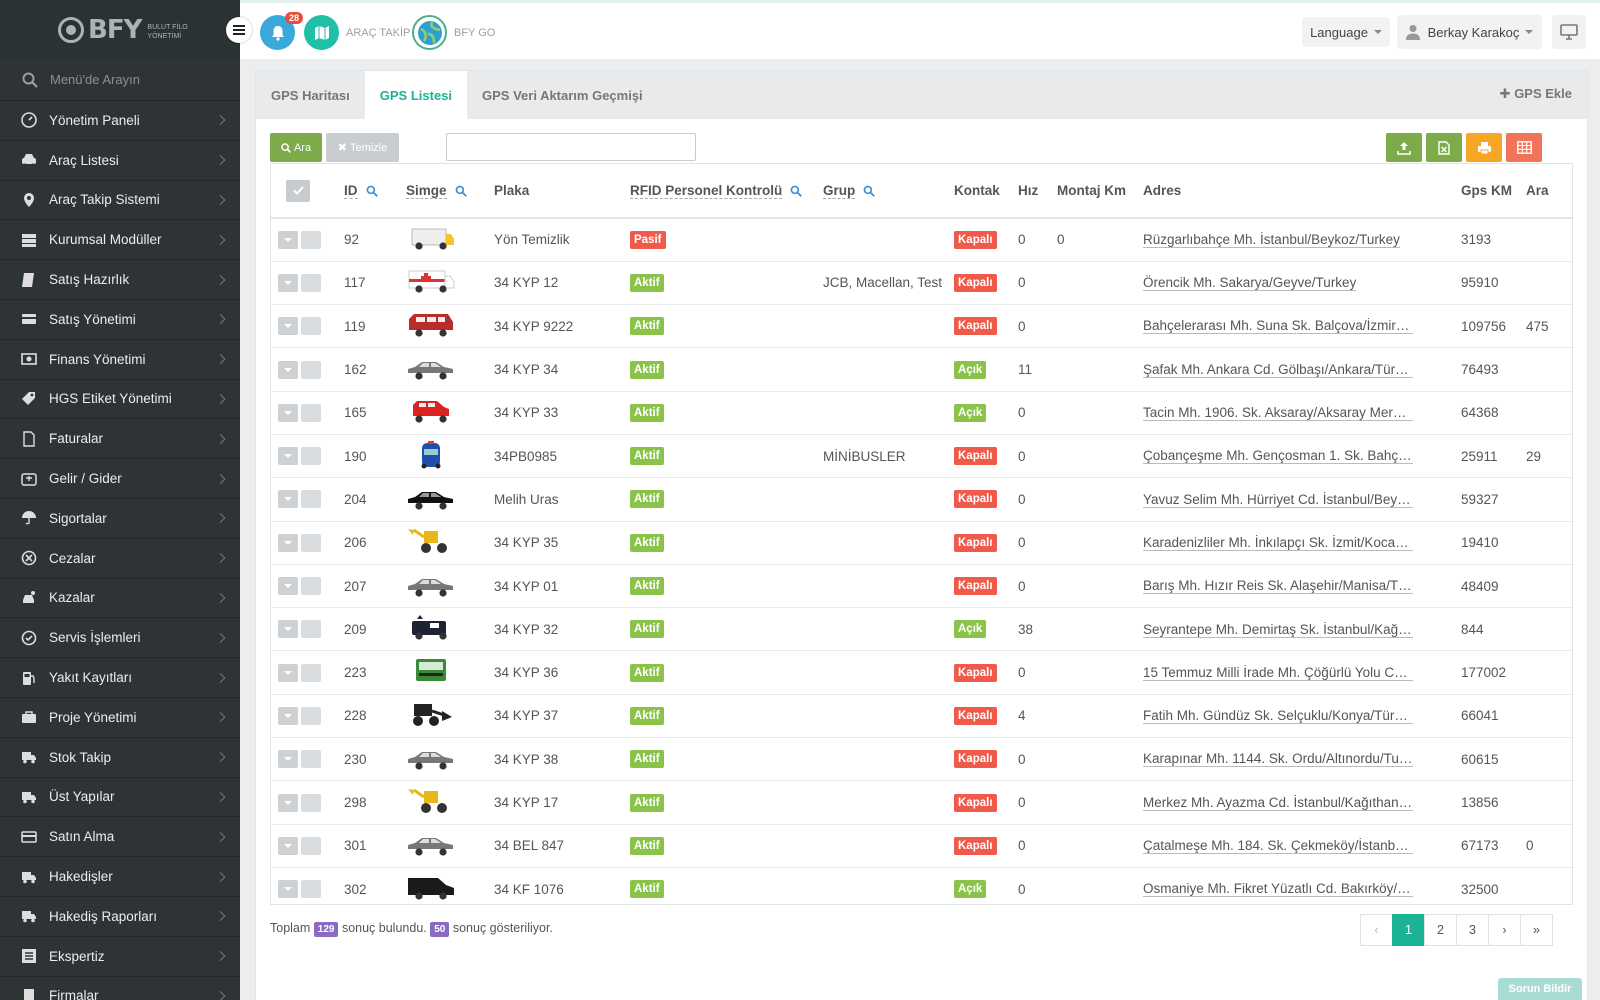 Image resolution: width=1600 pixels, height=1000 pixels. I want to click on vehicle-tracking-button, so click(321, 32).